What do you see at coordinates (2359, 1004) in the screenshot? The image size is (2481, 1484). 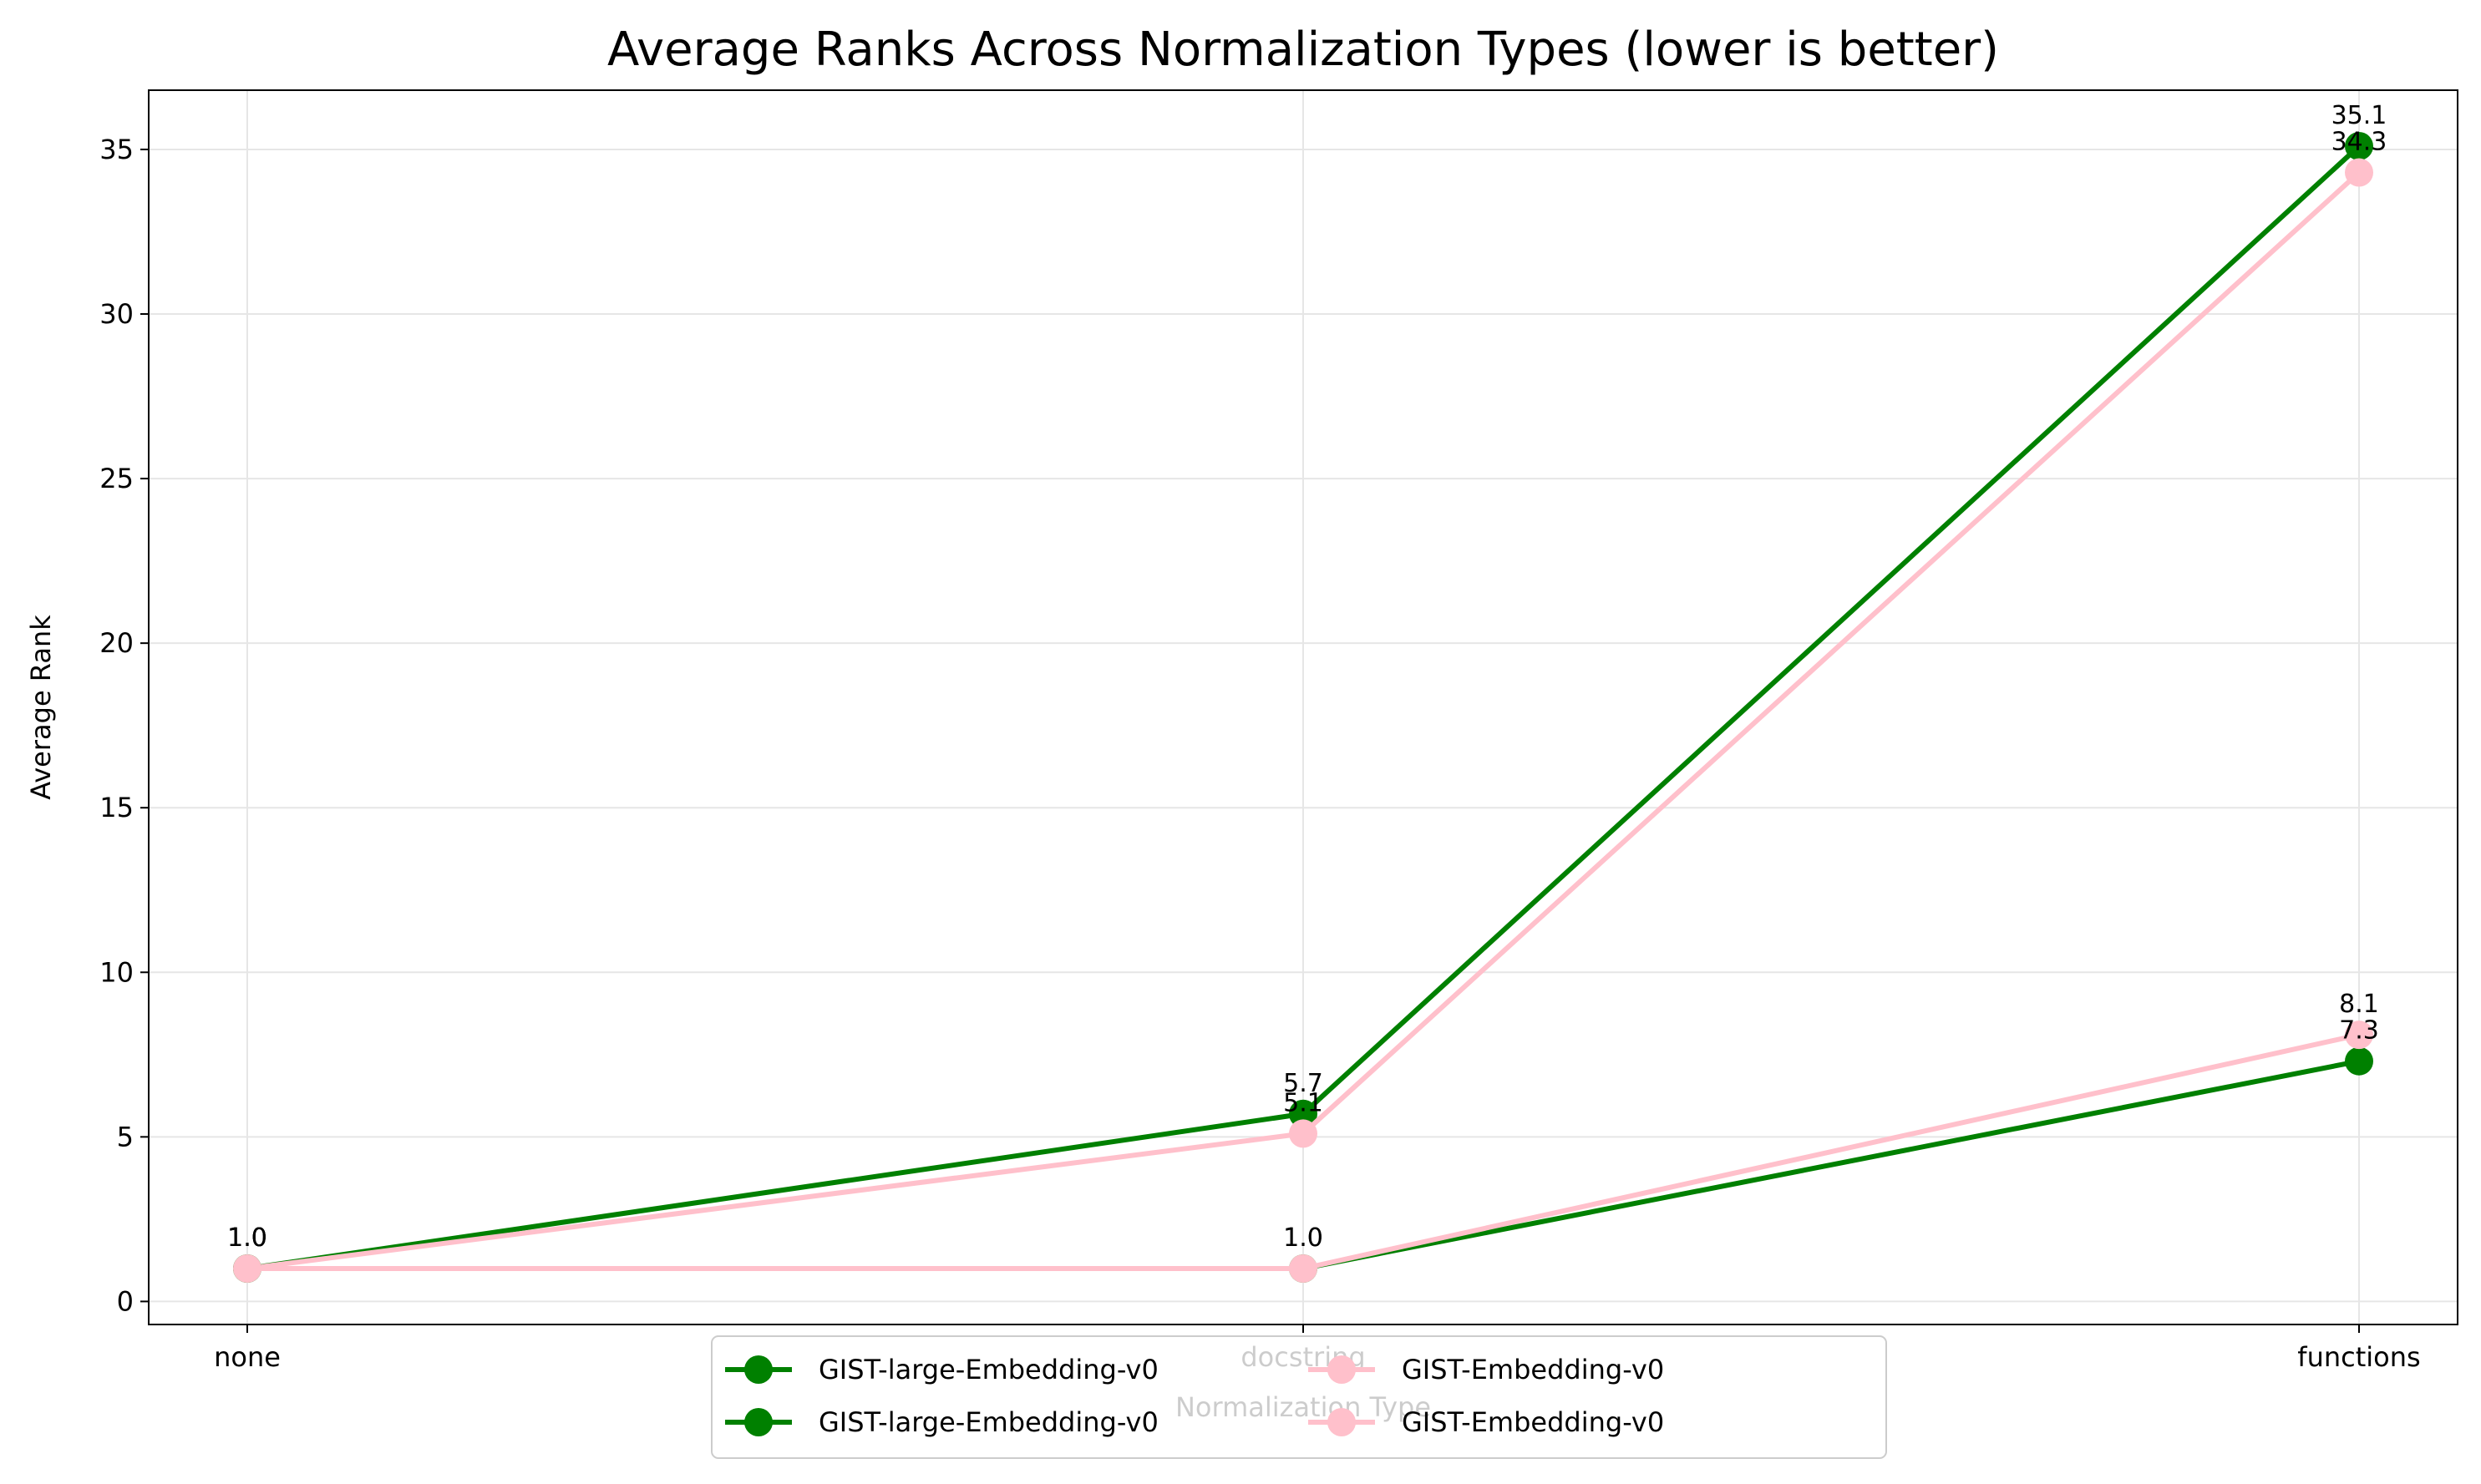 I see `data-label: 8.1` at bounding box center [2359, 1004].